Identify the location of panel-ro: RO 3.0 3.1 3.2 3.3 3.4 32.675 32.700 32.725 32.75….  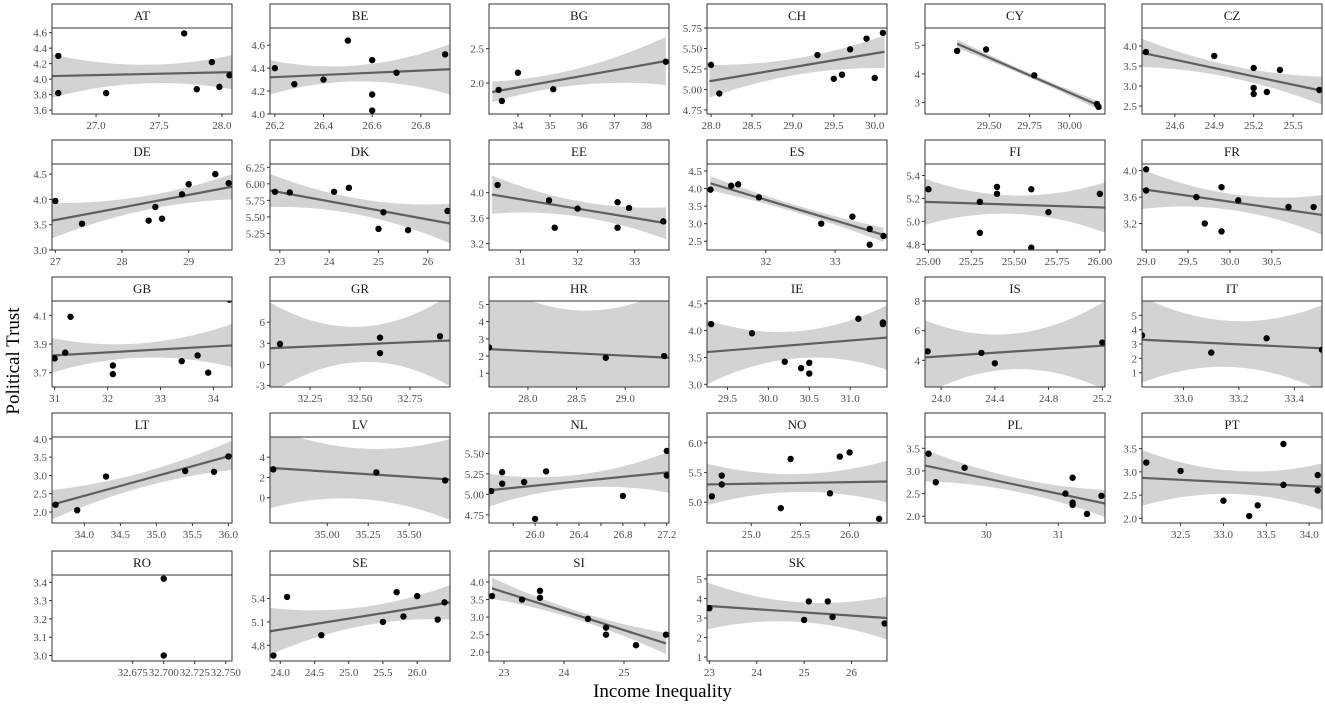
(137, 614).